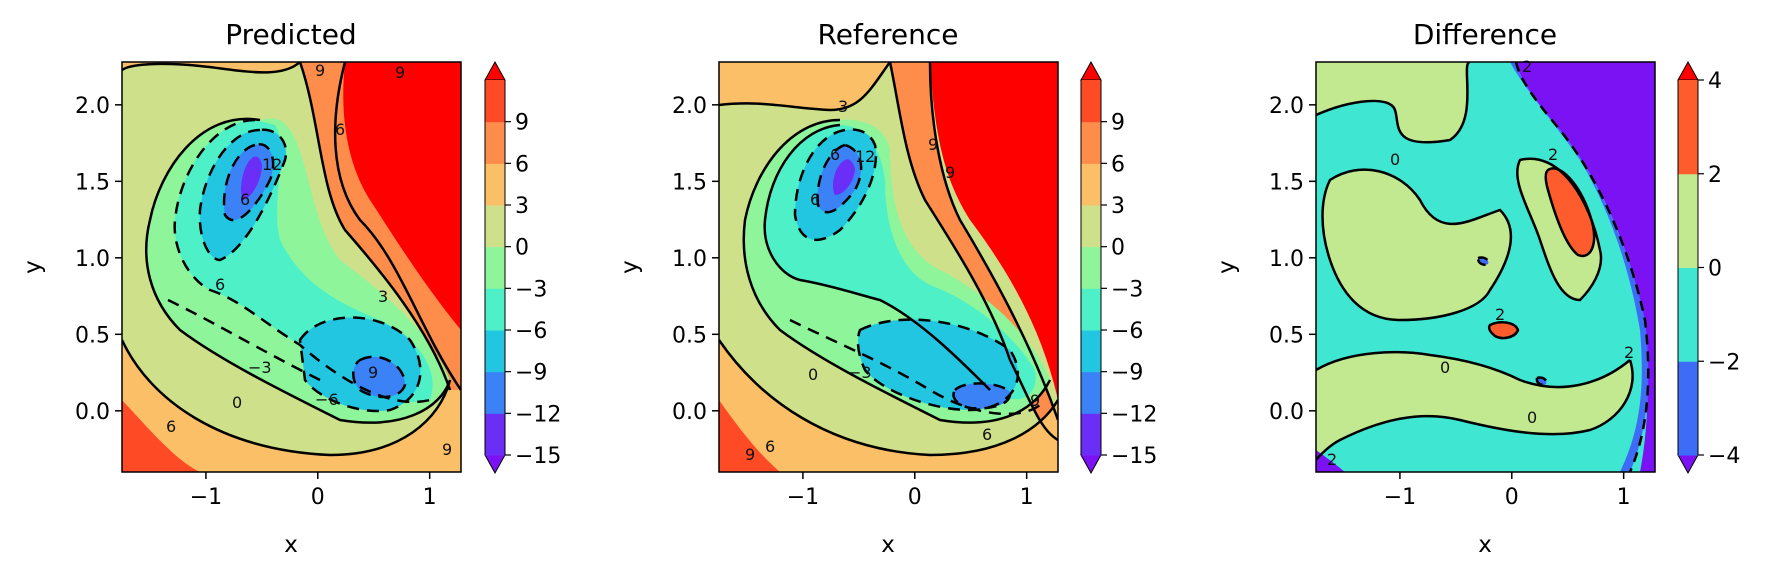  What do you see at coordinates (1485, 34) in the screenshot?
I see `panel-title: Difference` at bounding box center [1485, 34].